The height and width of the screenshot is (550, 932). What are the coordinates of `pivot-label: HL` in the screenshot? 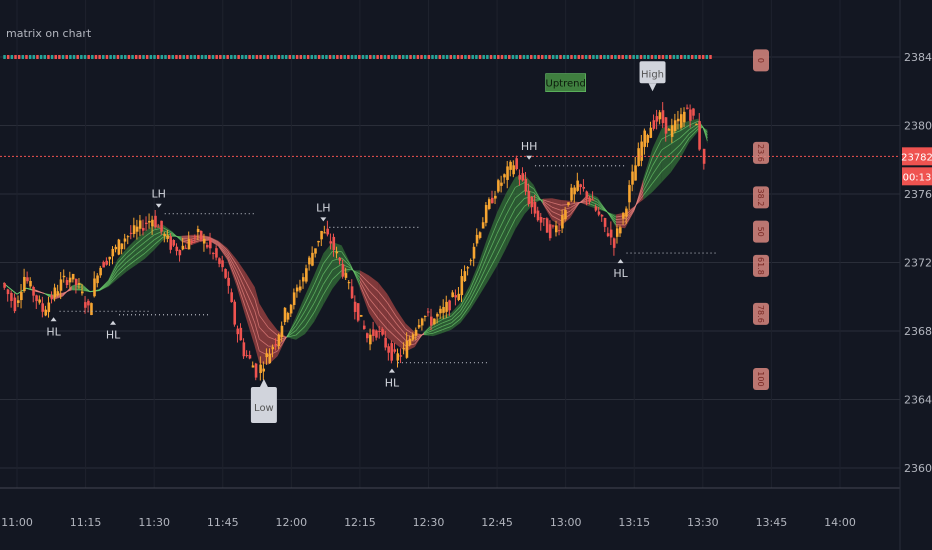 It's located at (113, 335).